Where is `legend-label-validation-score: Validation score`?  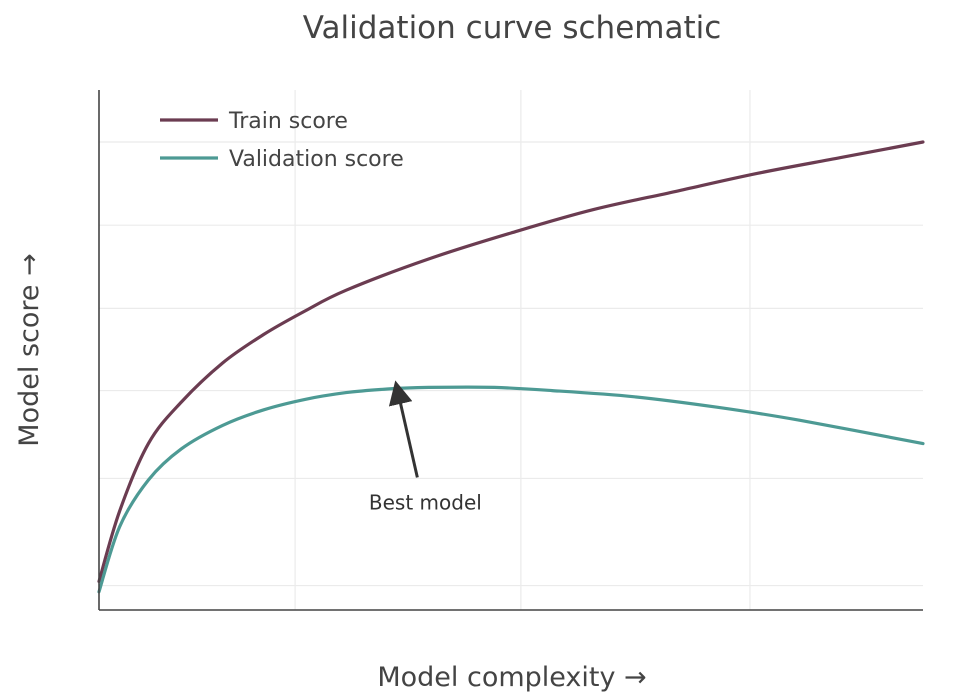
legend-label-validation-score: Validation score is located at coordinates (316, 159).